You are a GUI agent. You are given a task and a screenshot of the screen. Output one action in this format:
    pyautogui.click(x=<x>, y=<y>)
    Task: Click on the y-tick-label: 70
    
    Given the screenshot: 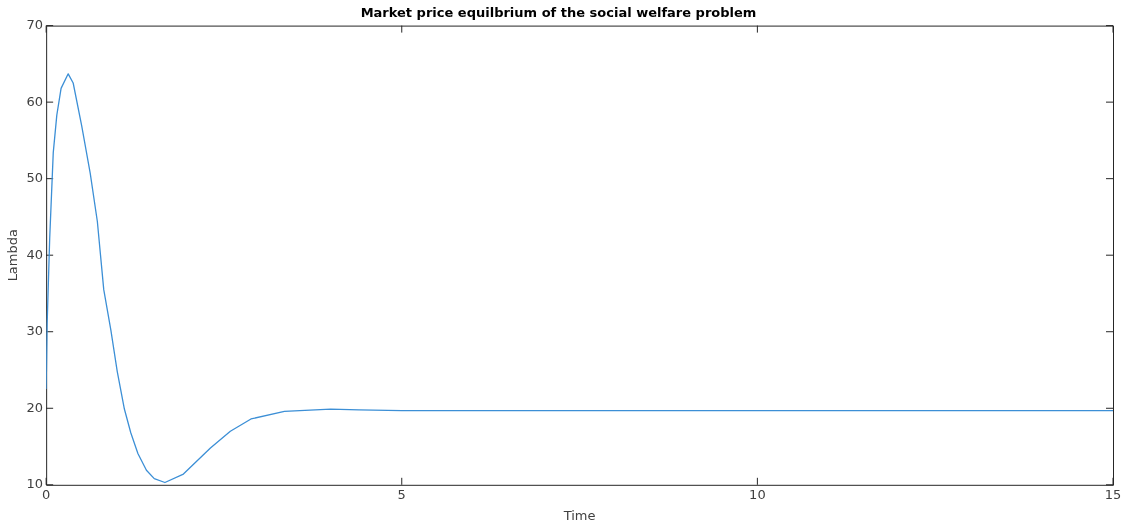 What is the action you would take?
    pyautogui.click(x=35, y=24)
    